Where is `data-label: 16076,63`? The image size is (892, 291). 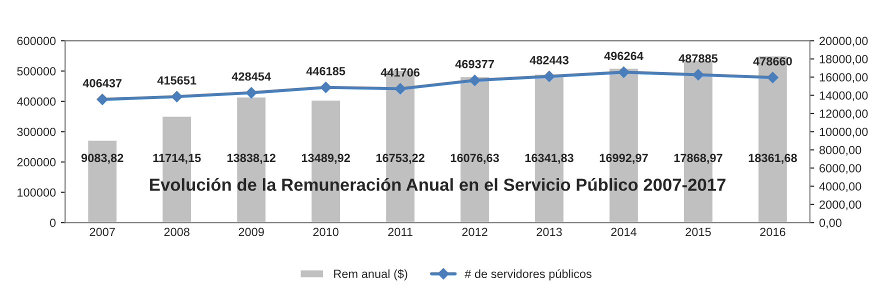
data-label: 16076,63 is located at coordinates (474, 159).